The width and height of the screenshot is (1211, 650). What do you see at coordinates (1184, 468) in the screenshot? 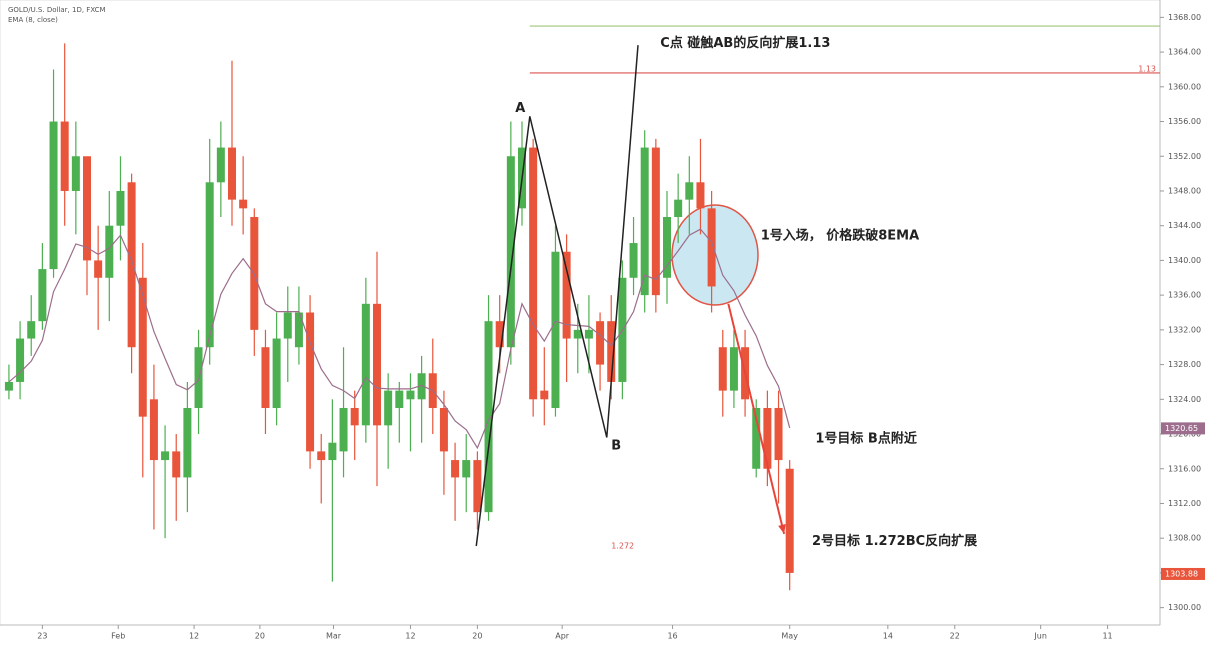
I see `y-tick-label: 1316.00` at bounding box center [1184, 468].